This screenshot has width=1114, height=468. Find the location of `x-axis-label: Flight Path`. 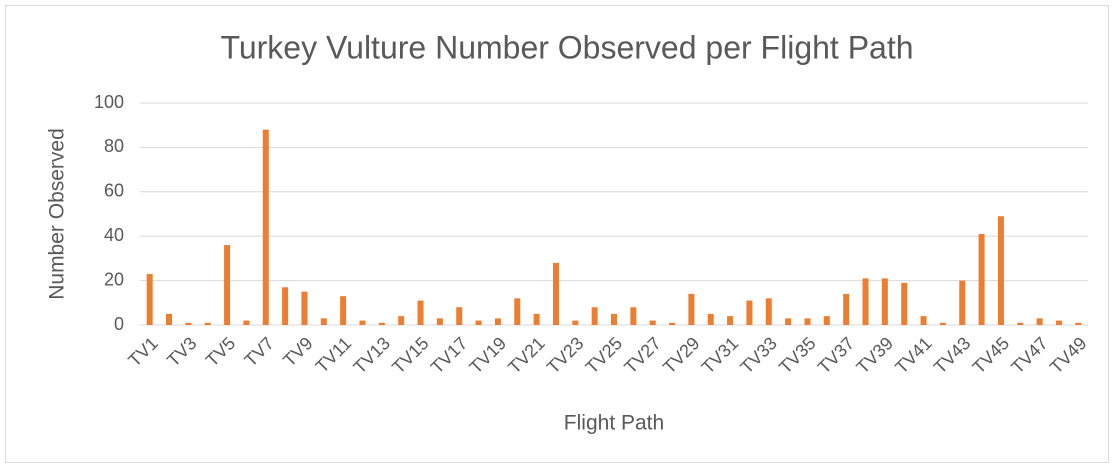

x-axis-label: Flight Path is located at coordinates (614, 423).